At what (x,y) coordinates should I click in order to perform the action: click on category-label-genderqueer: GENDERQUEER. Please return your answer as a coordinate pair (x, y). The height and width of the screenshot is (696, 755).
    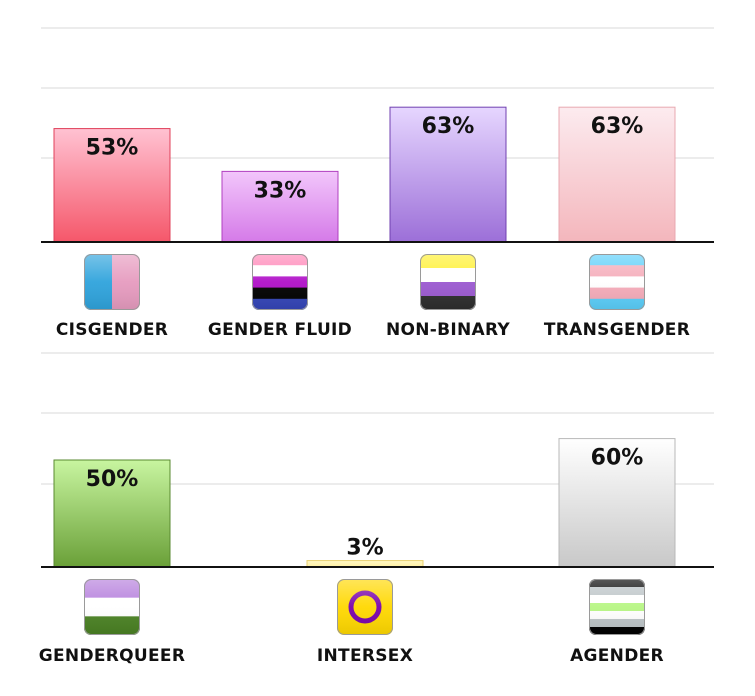
    Looking at the image, I should click on (112, 656).